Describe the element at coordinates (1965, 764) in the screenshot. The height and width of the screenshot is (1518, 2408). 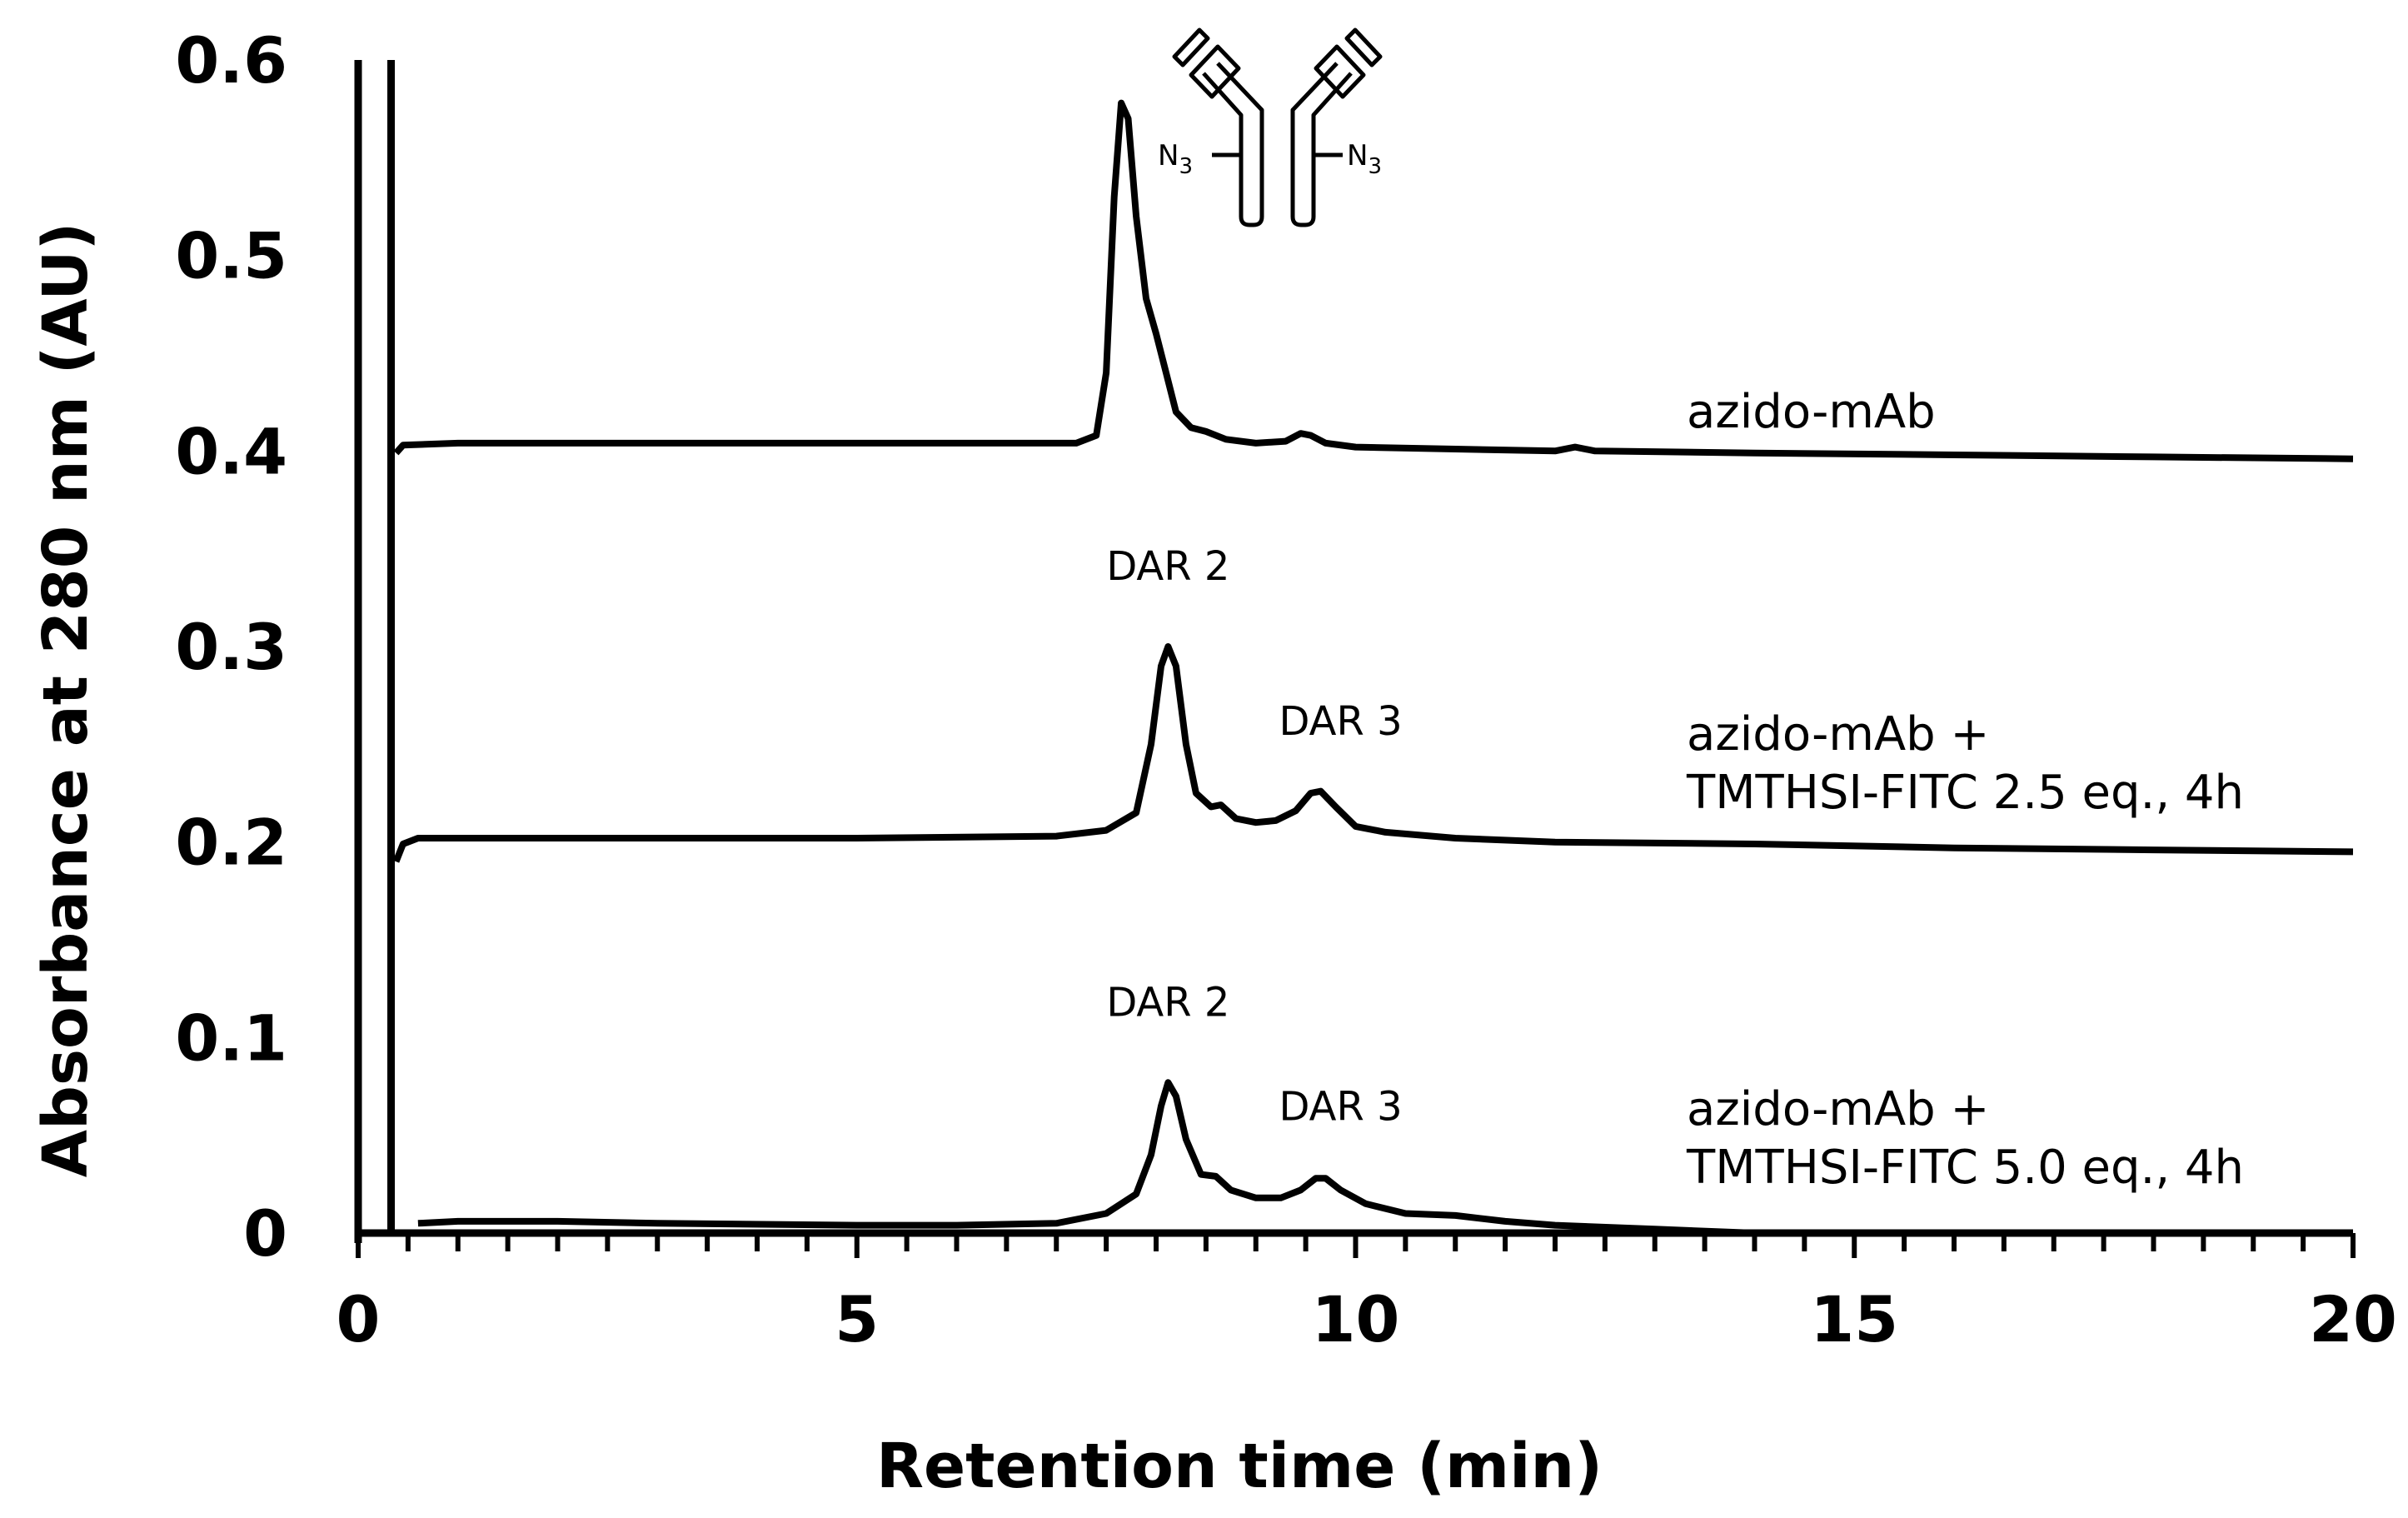
I see `series-label: azido-mAb + TMTHSI-FITC 2.5 eq., 4h` at that location.